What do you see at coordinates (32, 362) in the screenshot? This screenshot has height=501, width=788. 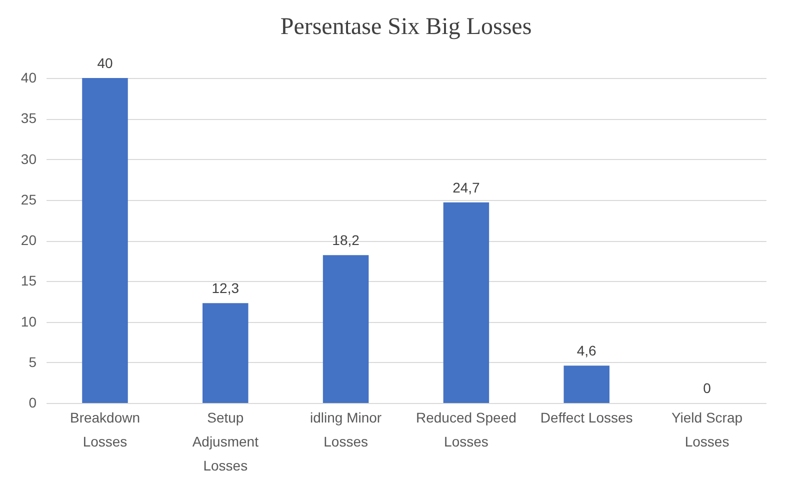 I see `y-tick-label: 5` at bounding box center [32, 362].